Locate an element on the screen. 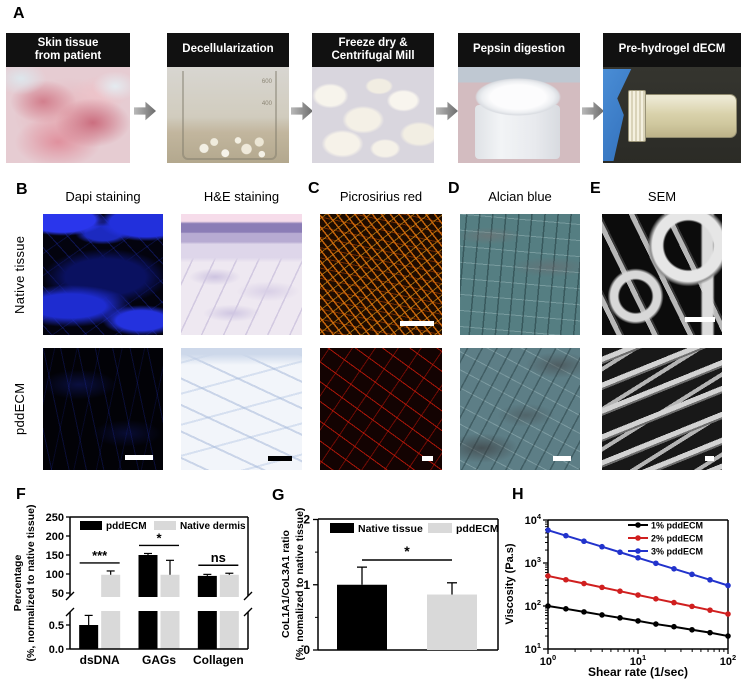 The image size is (747, 686). svg-text: 0 is located at coordinates (306, 650).